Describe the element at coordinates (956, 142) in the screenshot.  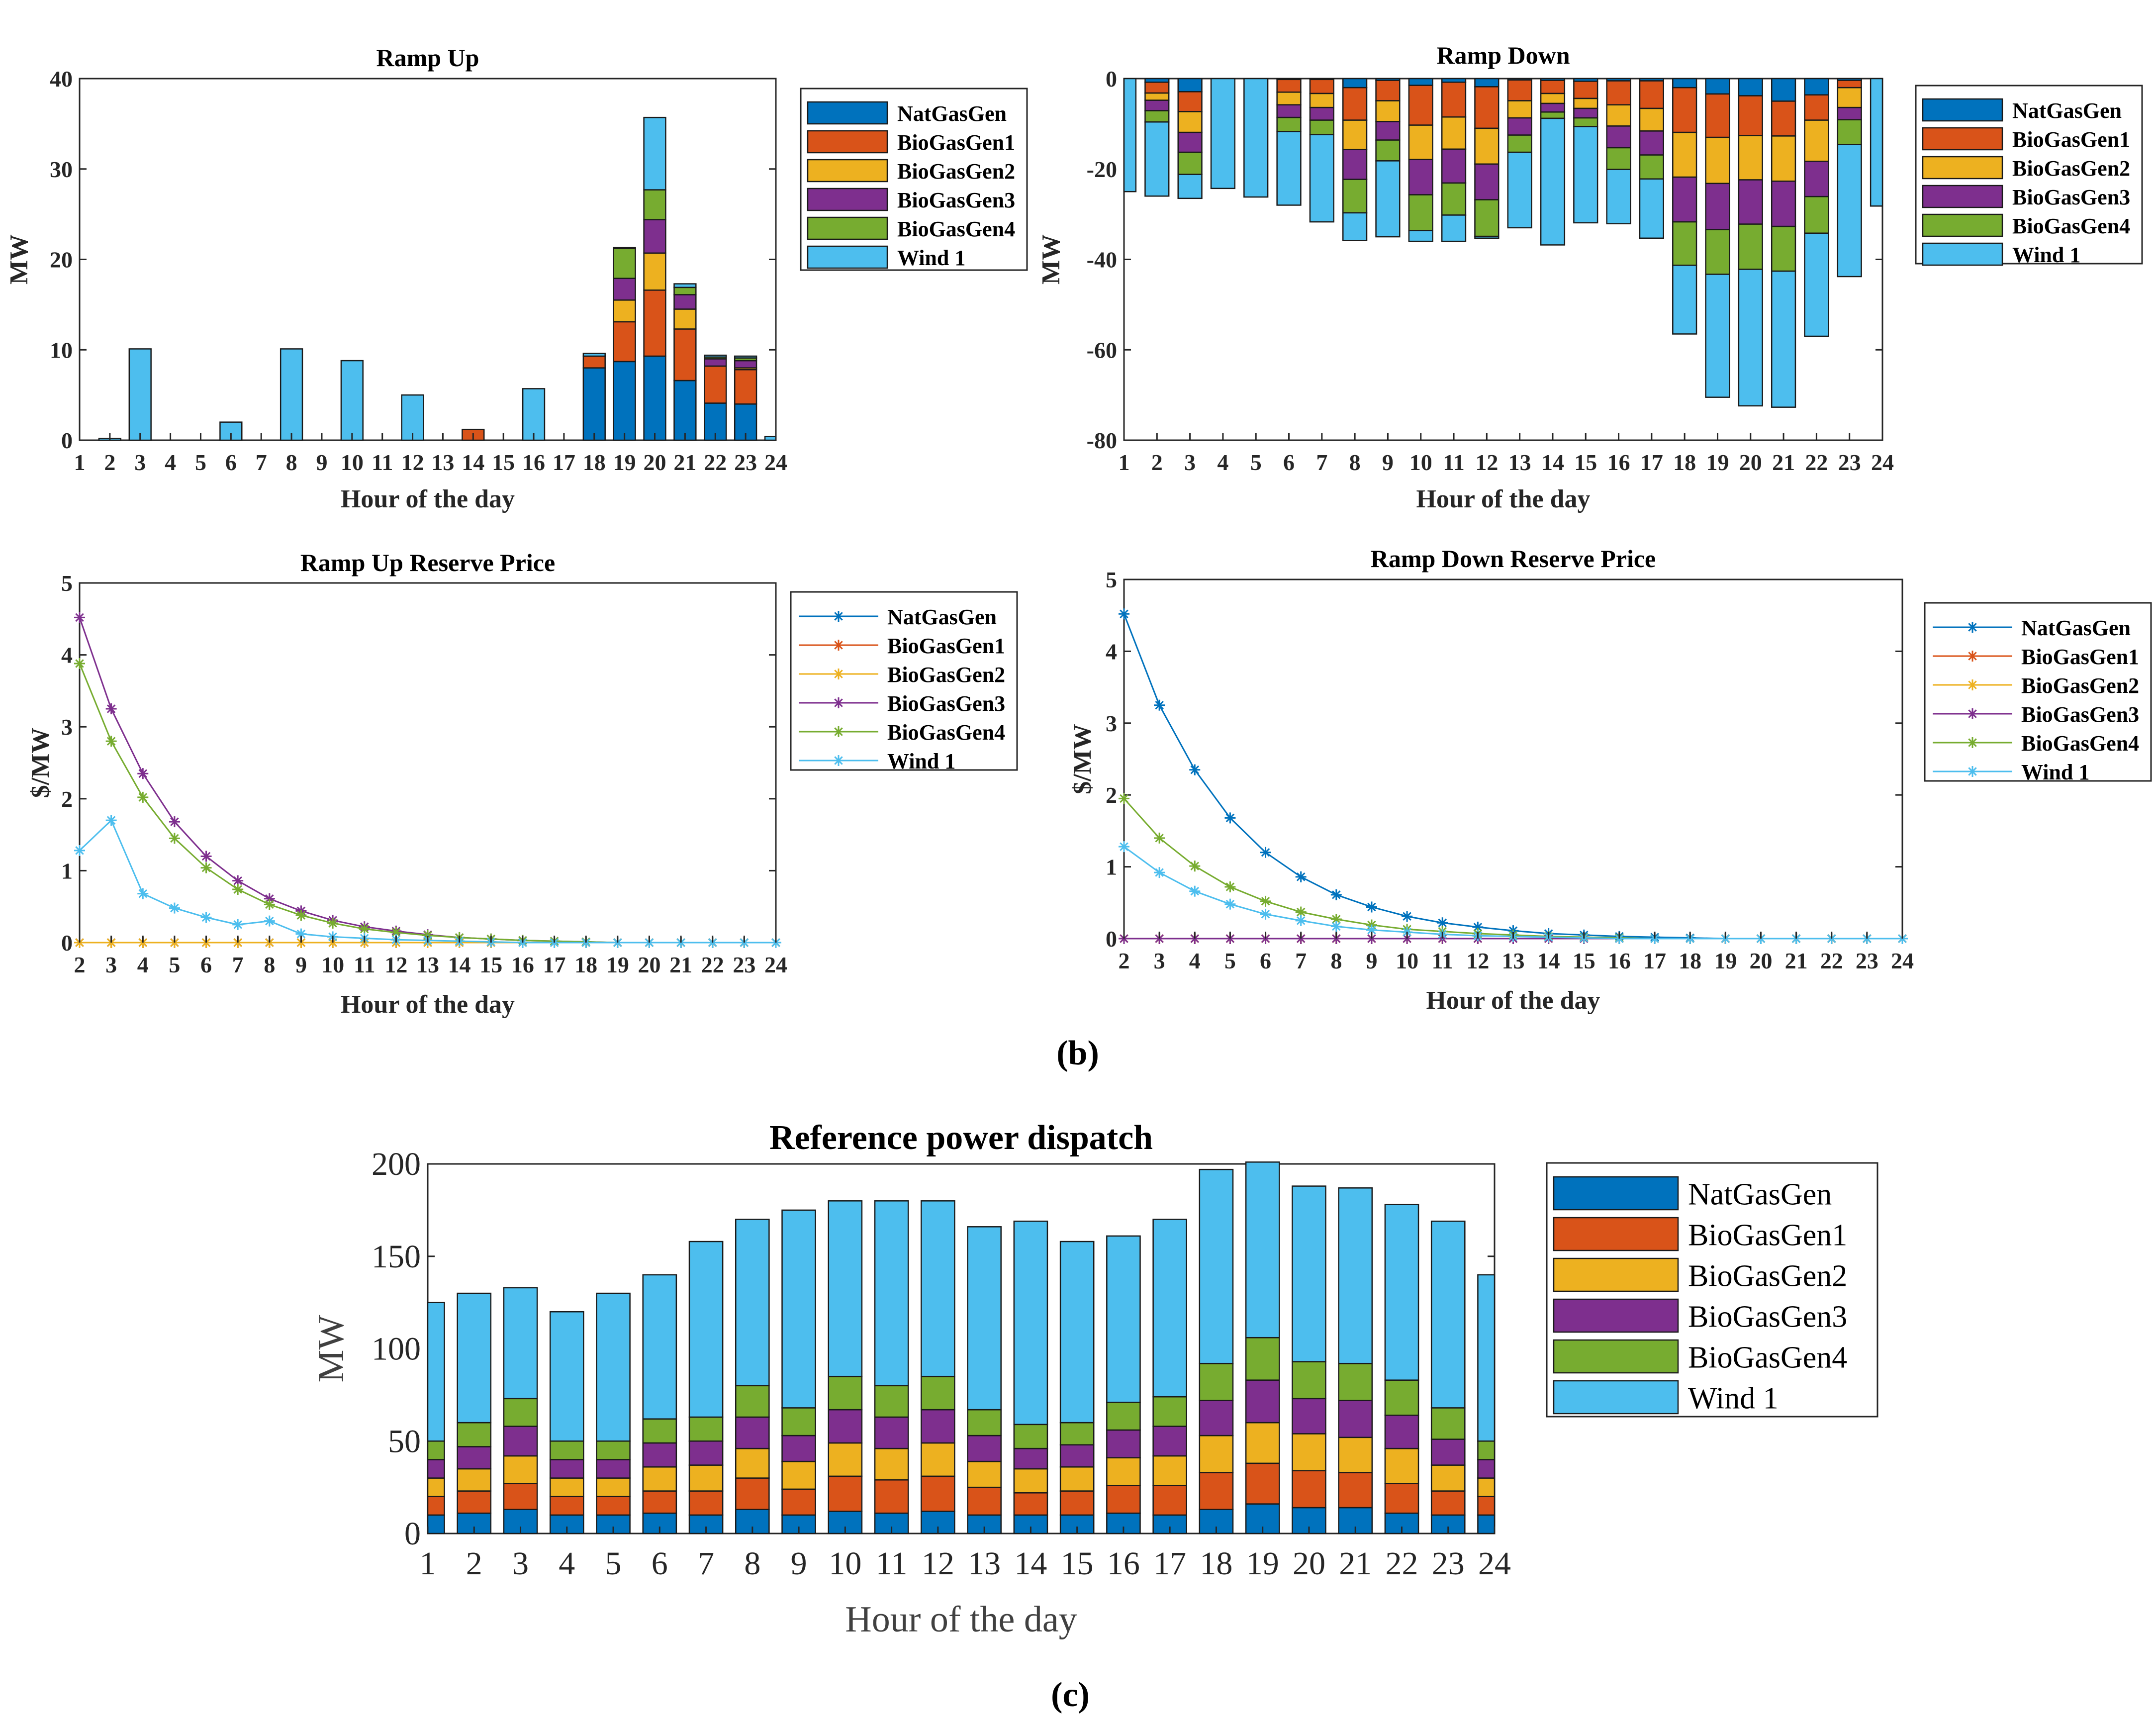
I see `legend-label: BioGasGen1` at that location.